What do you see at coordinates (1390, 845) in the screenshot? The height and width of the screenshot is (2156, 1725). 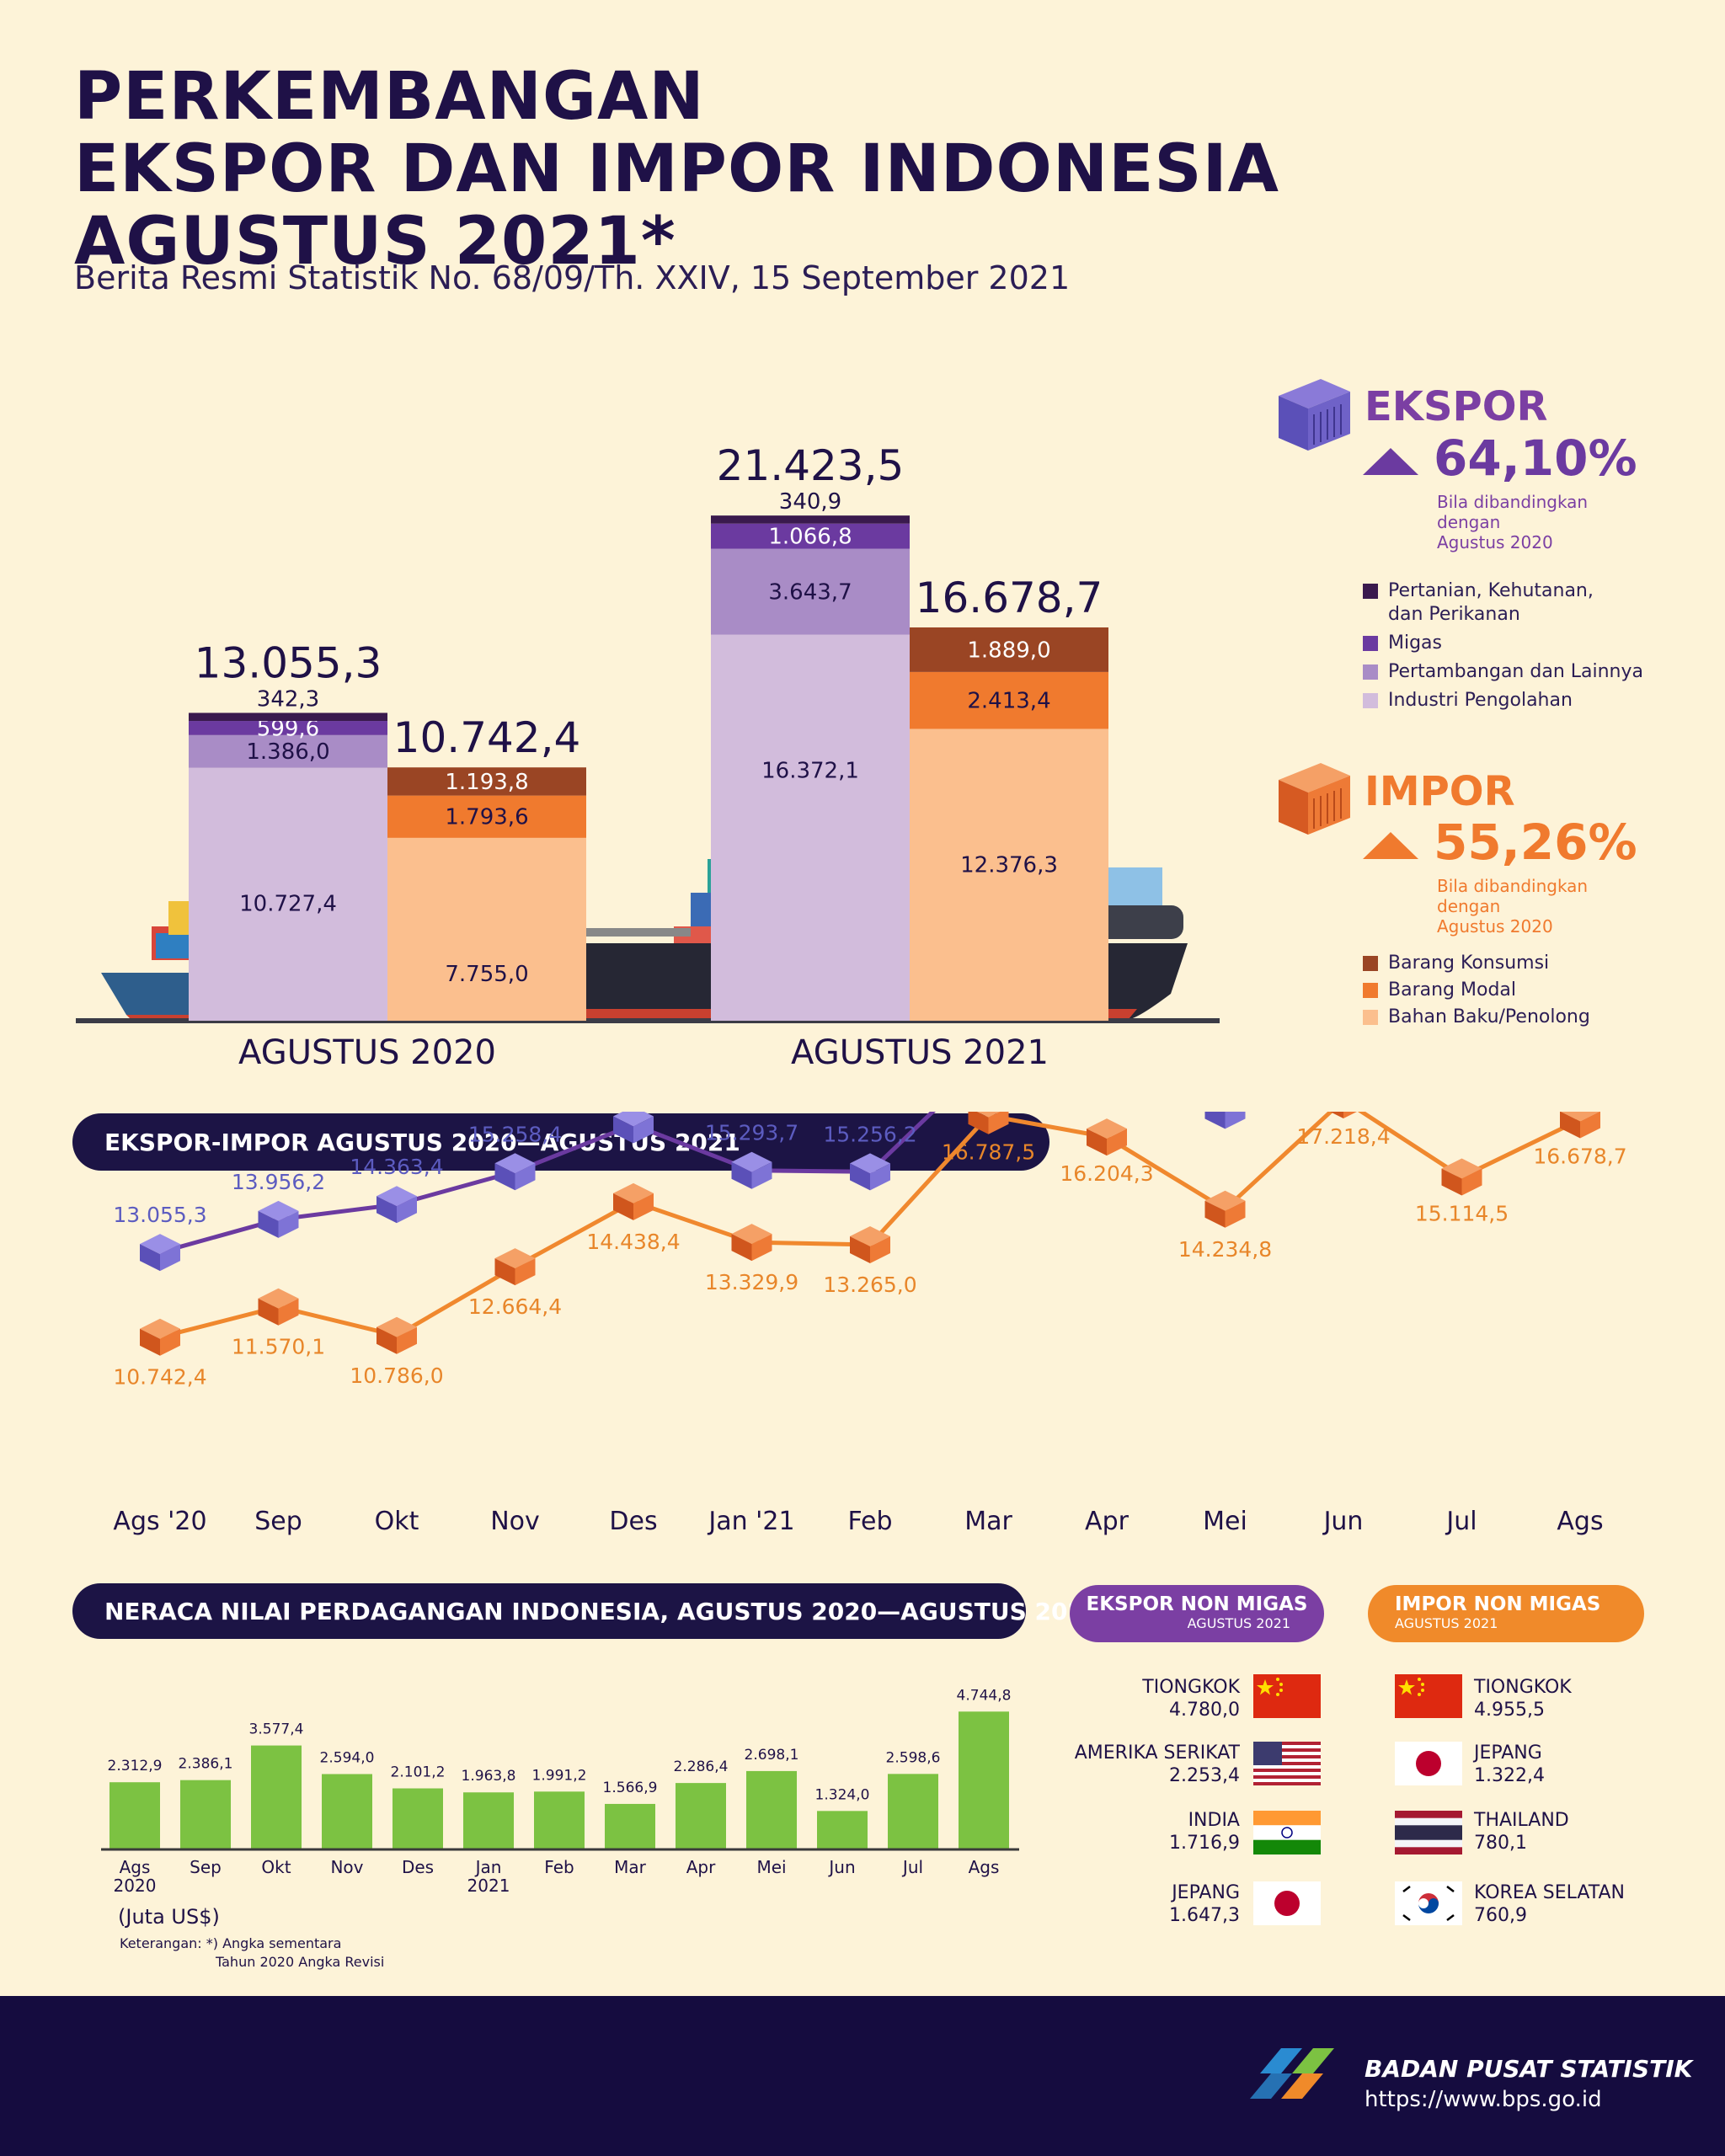 I see `impor-up-arrow-icon` at bounding box center [1390, 845].